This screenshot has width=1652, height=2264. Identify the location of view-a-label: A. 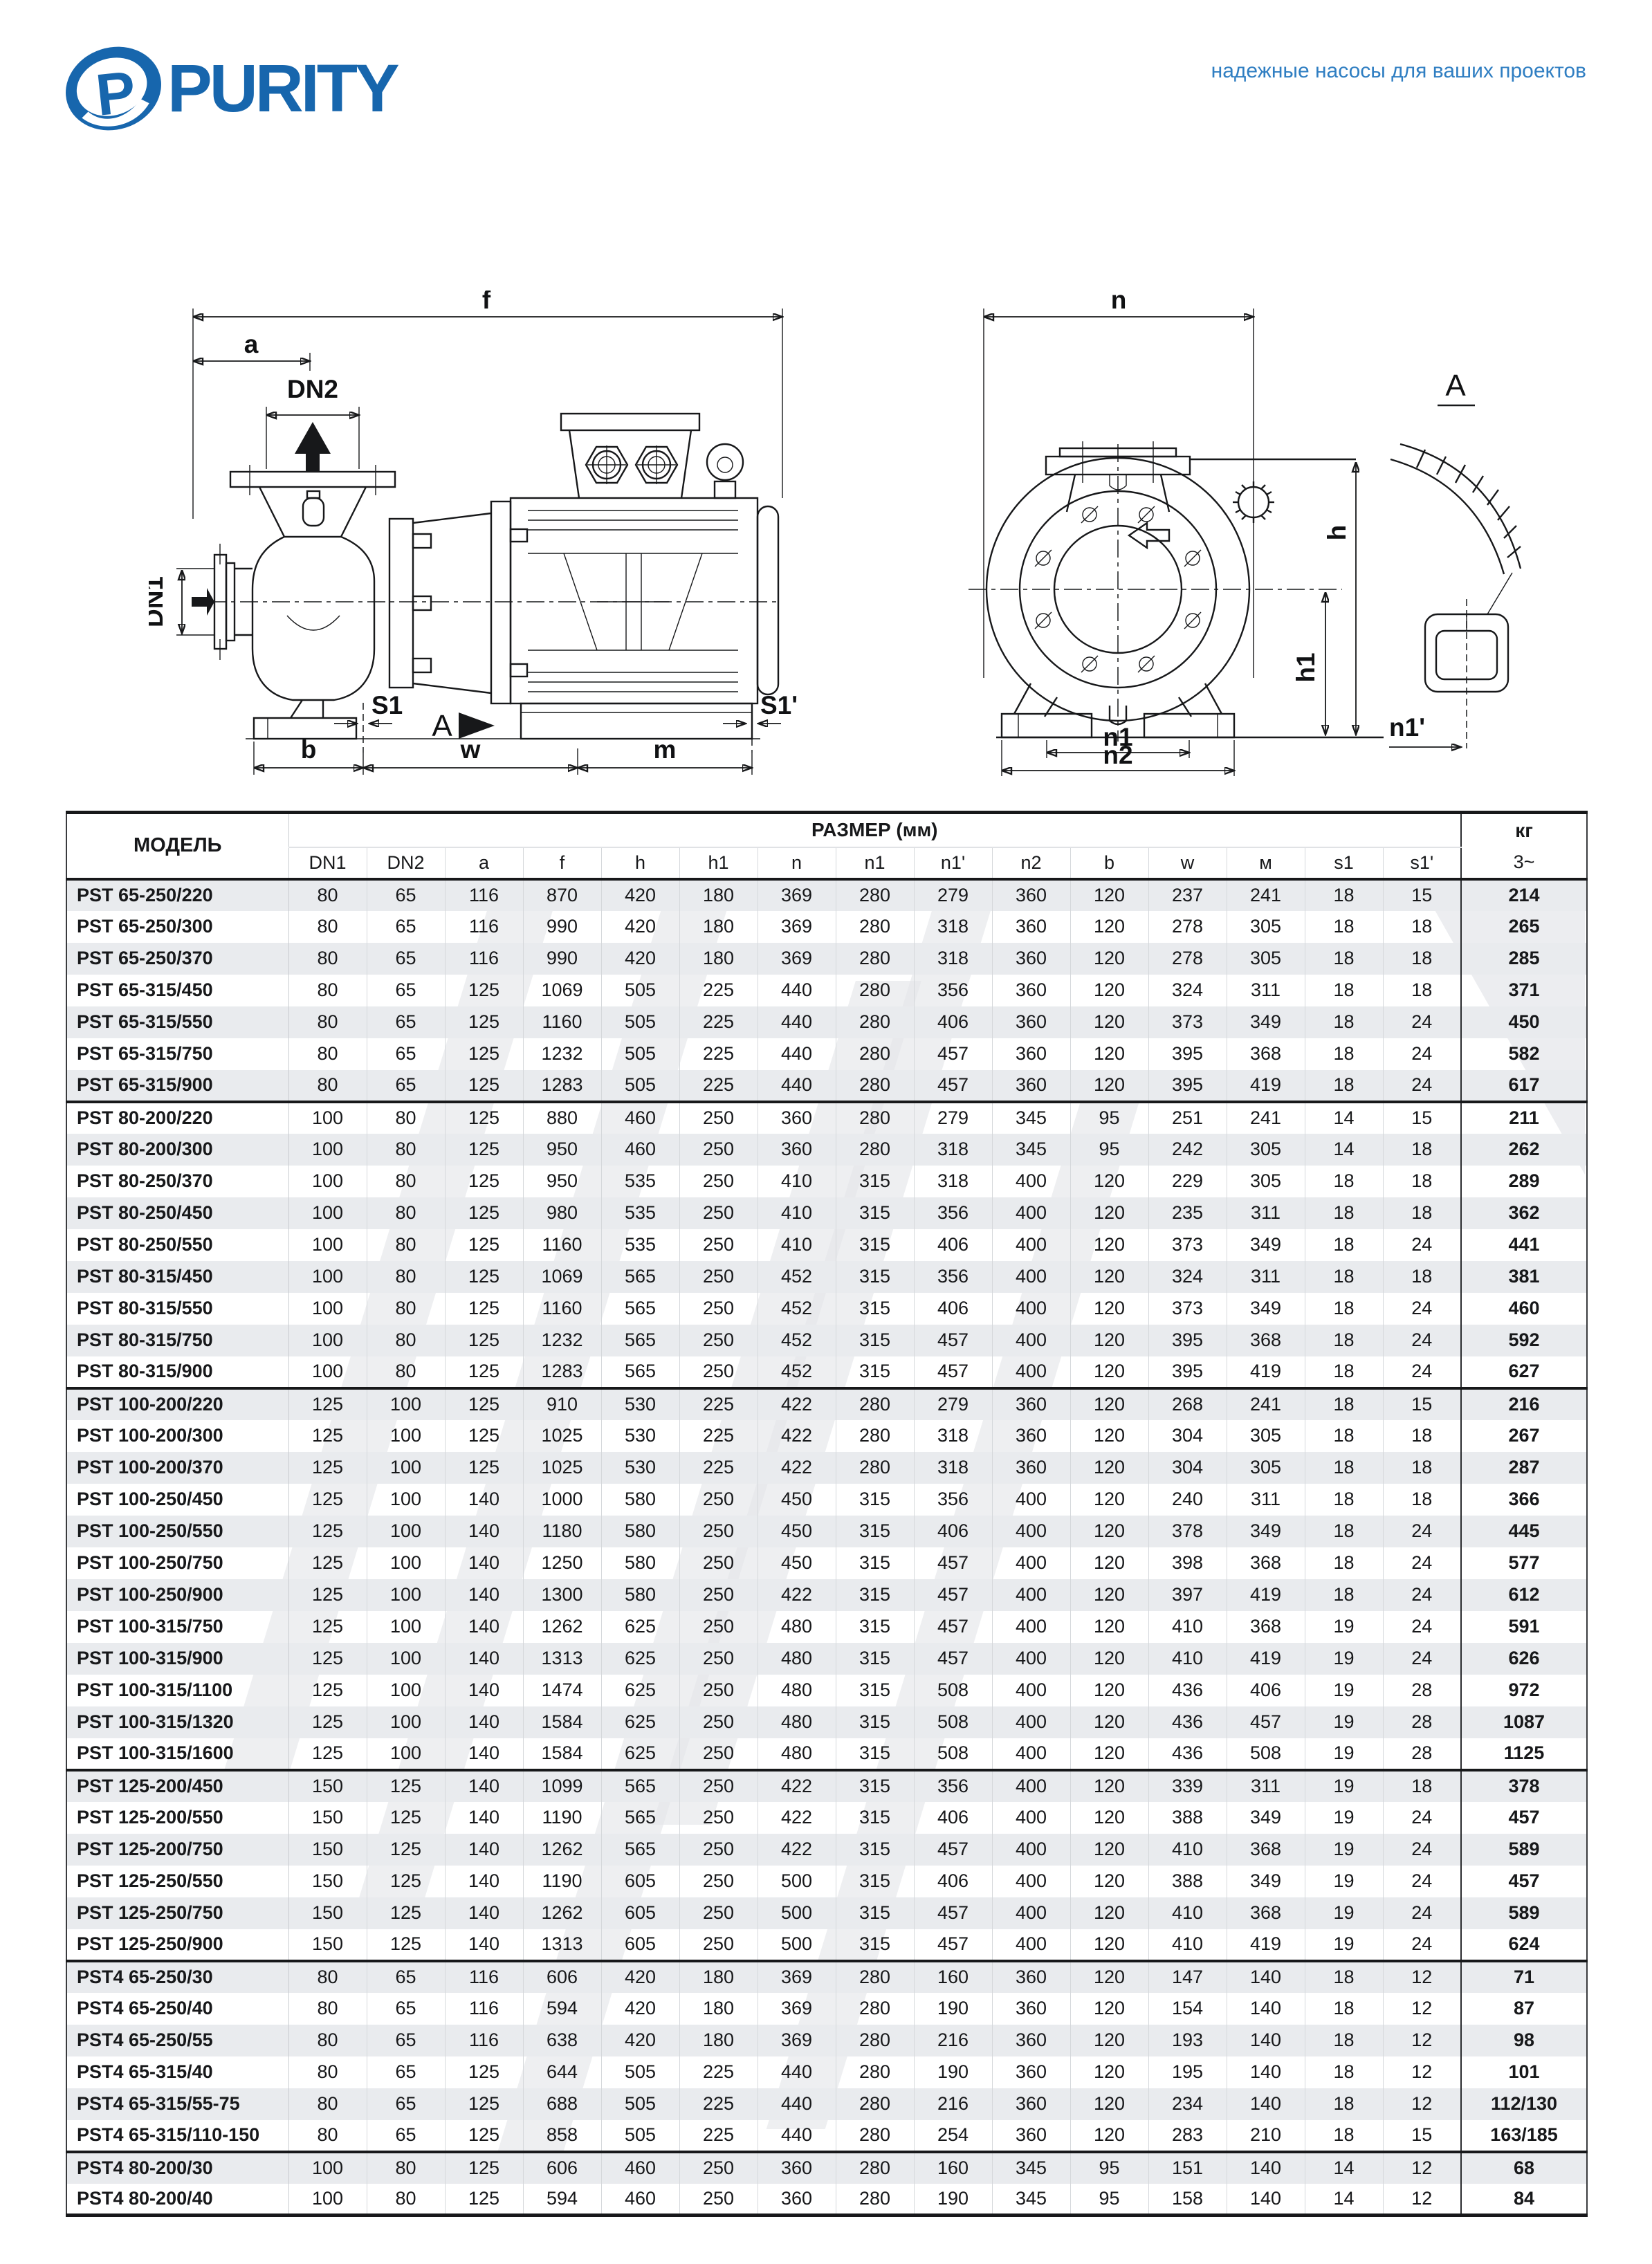
(442, 726).